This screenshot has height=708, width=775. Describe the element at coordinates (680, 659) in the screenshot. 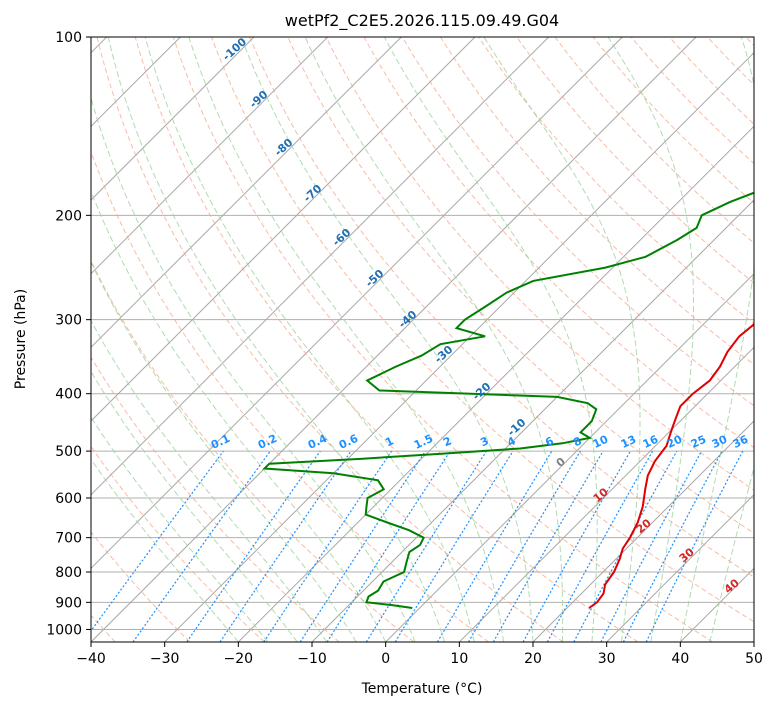

I see `x-tick-label: 40` at that location.